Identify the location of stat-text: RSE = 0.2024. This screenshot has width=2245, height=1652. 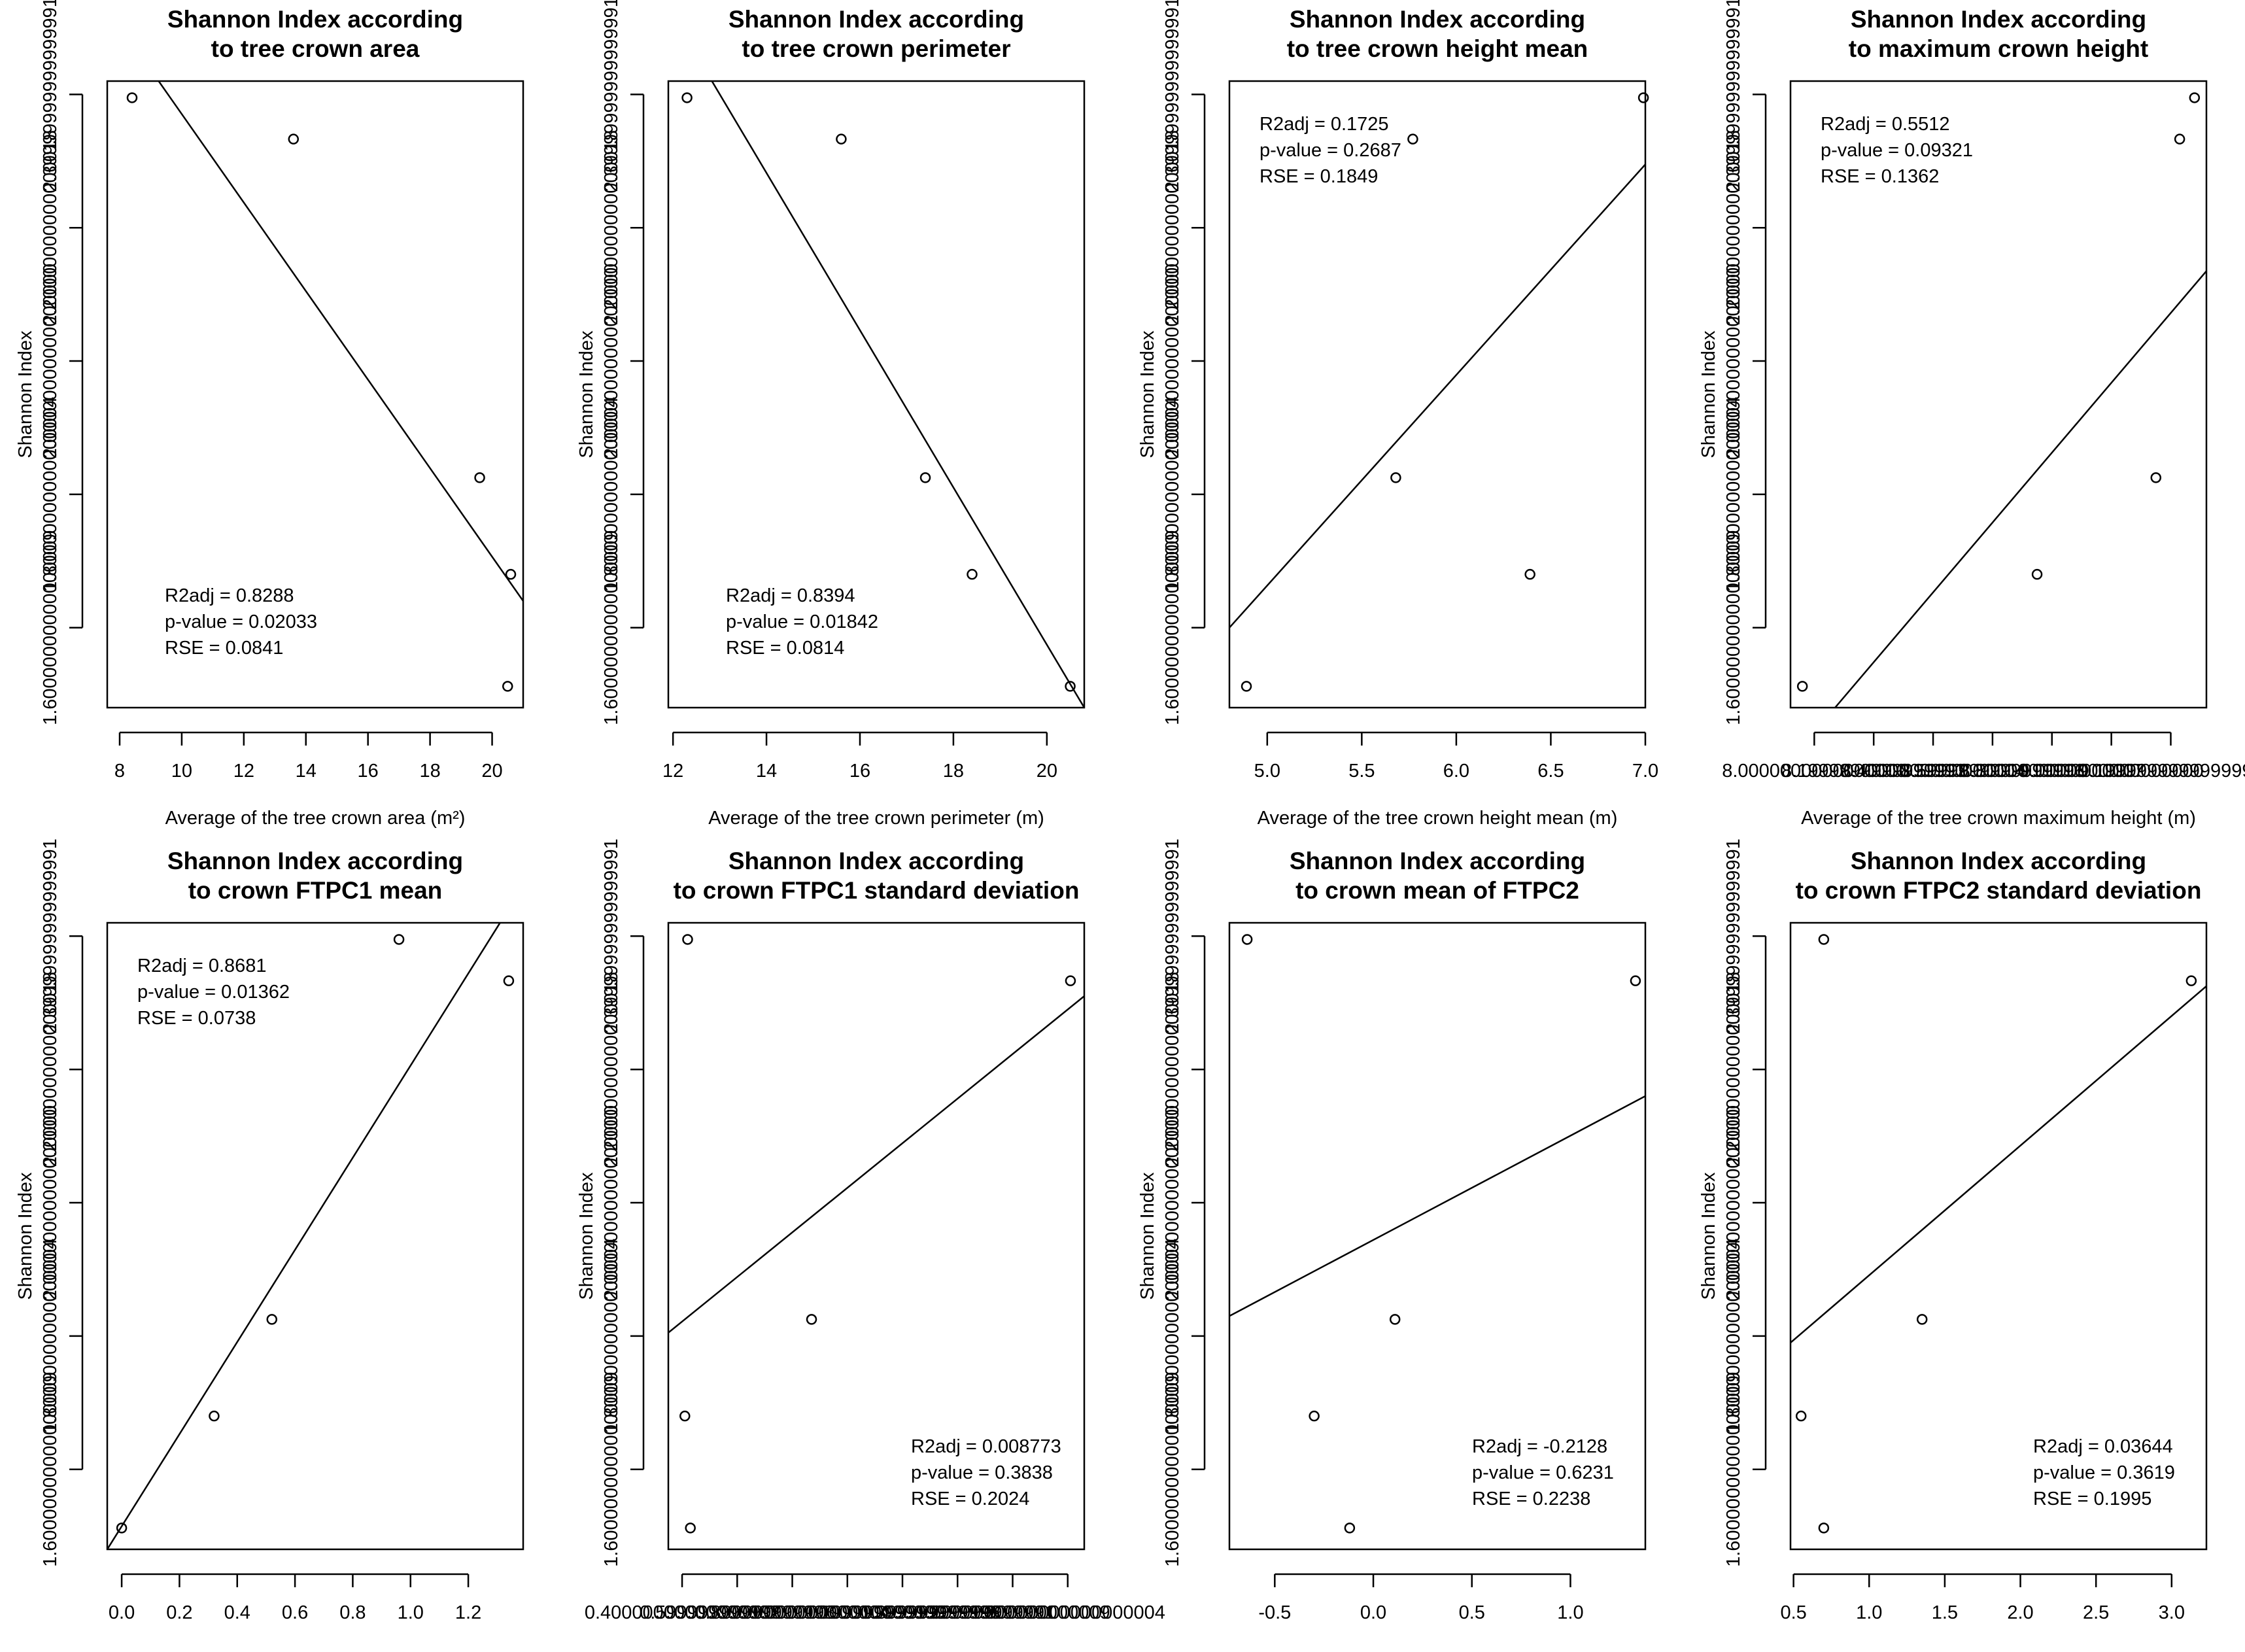
(970, 1499).